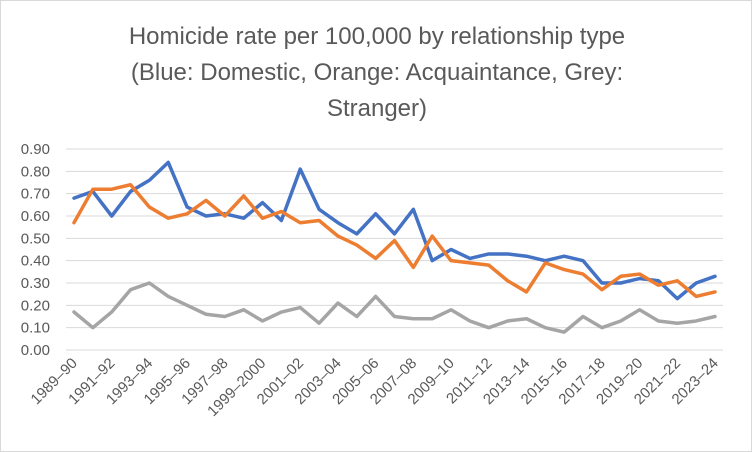 The height and width of the screenshot is (452, 752). I want to click on y-tick-label: 0.30, so click(35, 283).